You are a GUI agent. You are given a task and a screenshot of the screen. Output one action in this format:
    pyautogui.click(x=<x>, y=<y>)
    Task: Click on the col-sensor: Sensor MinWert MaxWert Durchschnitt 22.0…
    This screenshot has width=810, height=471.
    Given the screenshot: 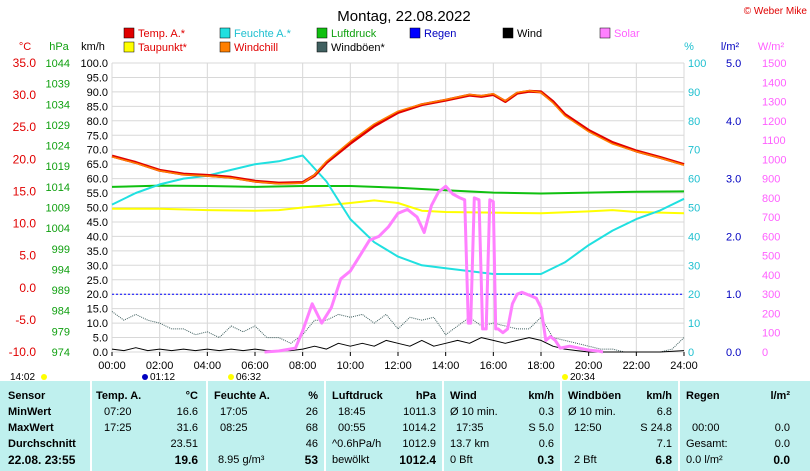 What is the action you would take?
    pyautogui.click(x=45, y=426)
    